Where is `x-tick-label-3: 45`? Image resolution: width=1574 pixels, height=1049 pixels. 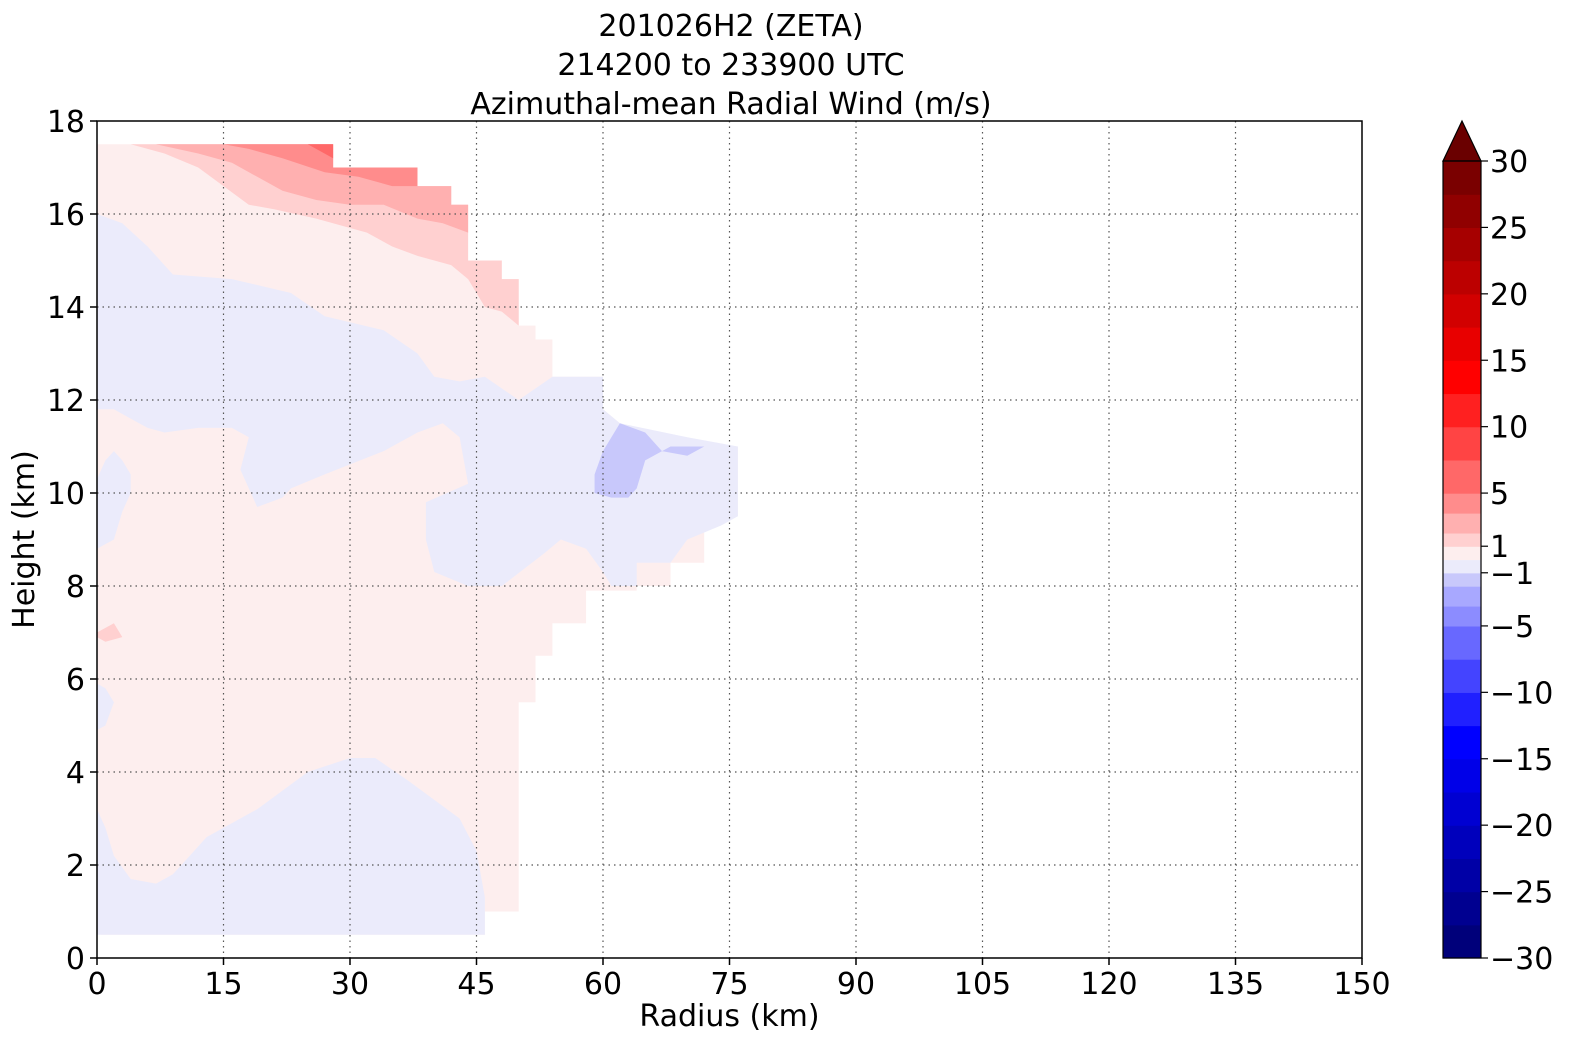 x-tick-label-3: 45 is located at coordinates (476, 984).